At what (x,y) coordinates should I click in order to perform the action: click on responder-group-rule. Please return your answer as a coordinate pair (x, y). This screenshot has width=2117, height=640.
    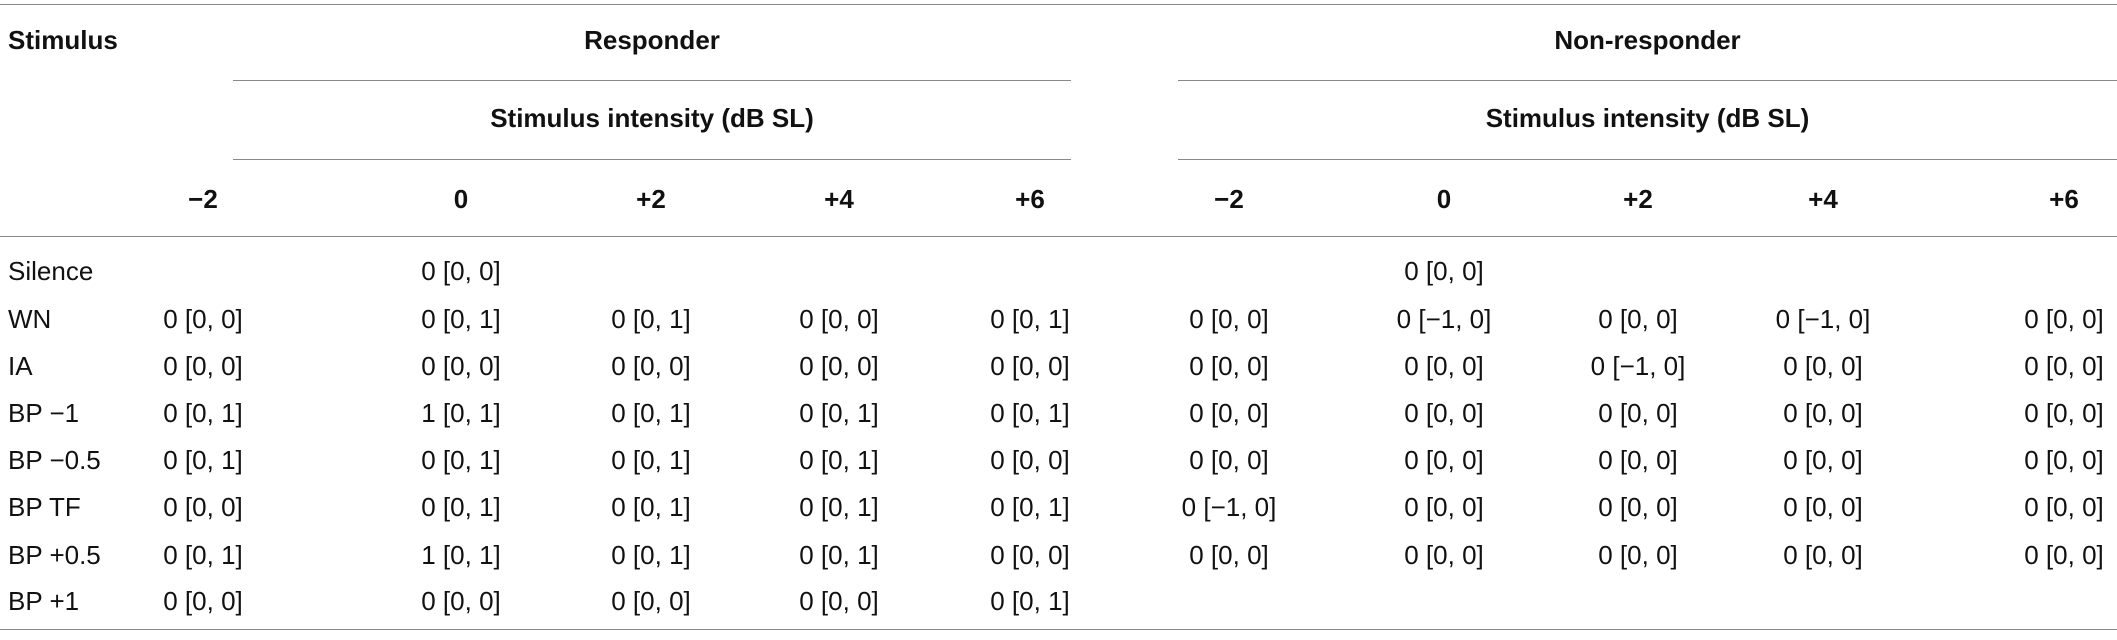
    Looking at the image, I should click on (652, 80).